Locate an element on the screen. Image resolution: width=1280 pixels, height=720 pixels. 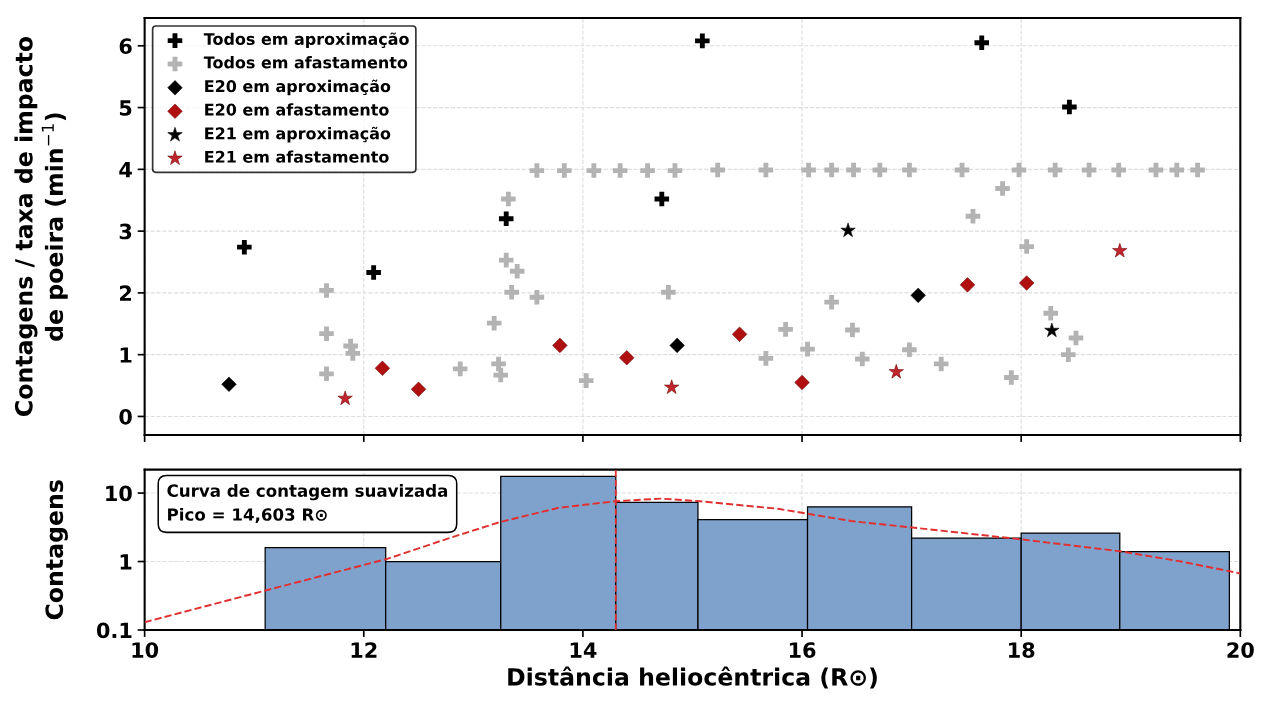
y-tick-label: 3 is located at coordinates (125, 231).